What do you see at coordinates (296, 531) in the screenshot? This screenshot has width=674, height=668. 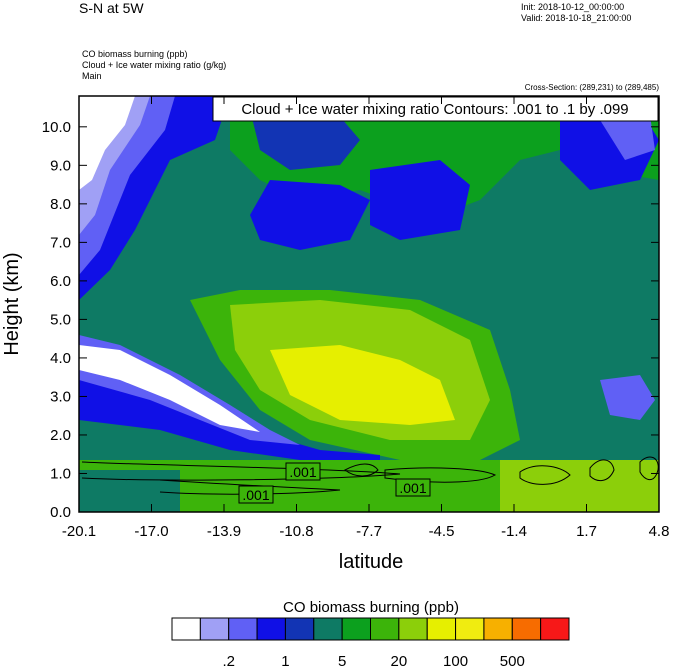 I see `x-tick-label: -10.8` at bounding box center [296, 531].